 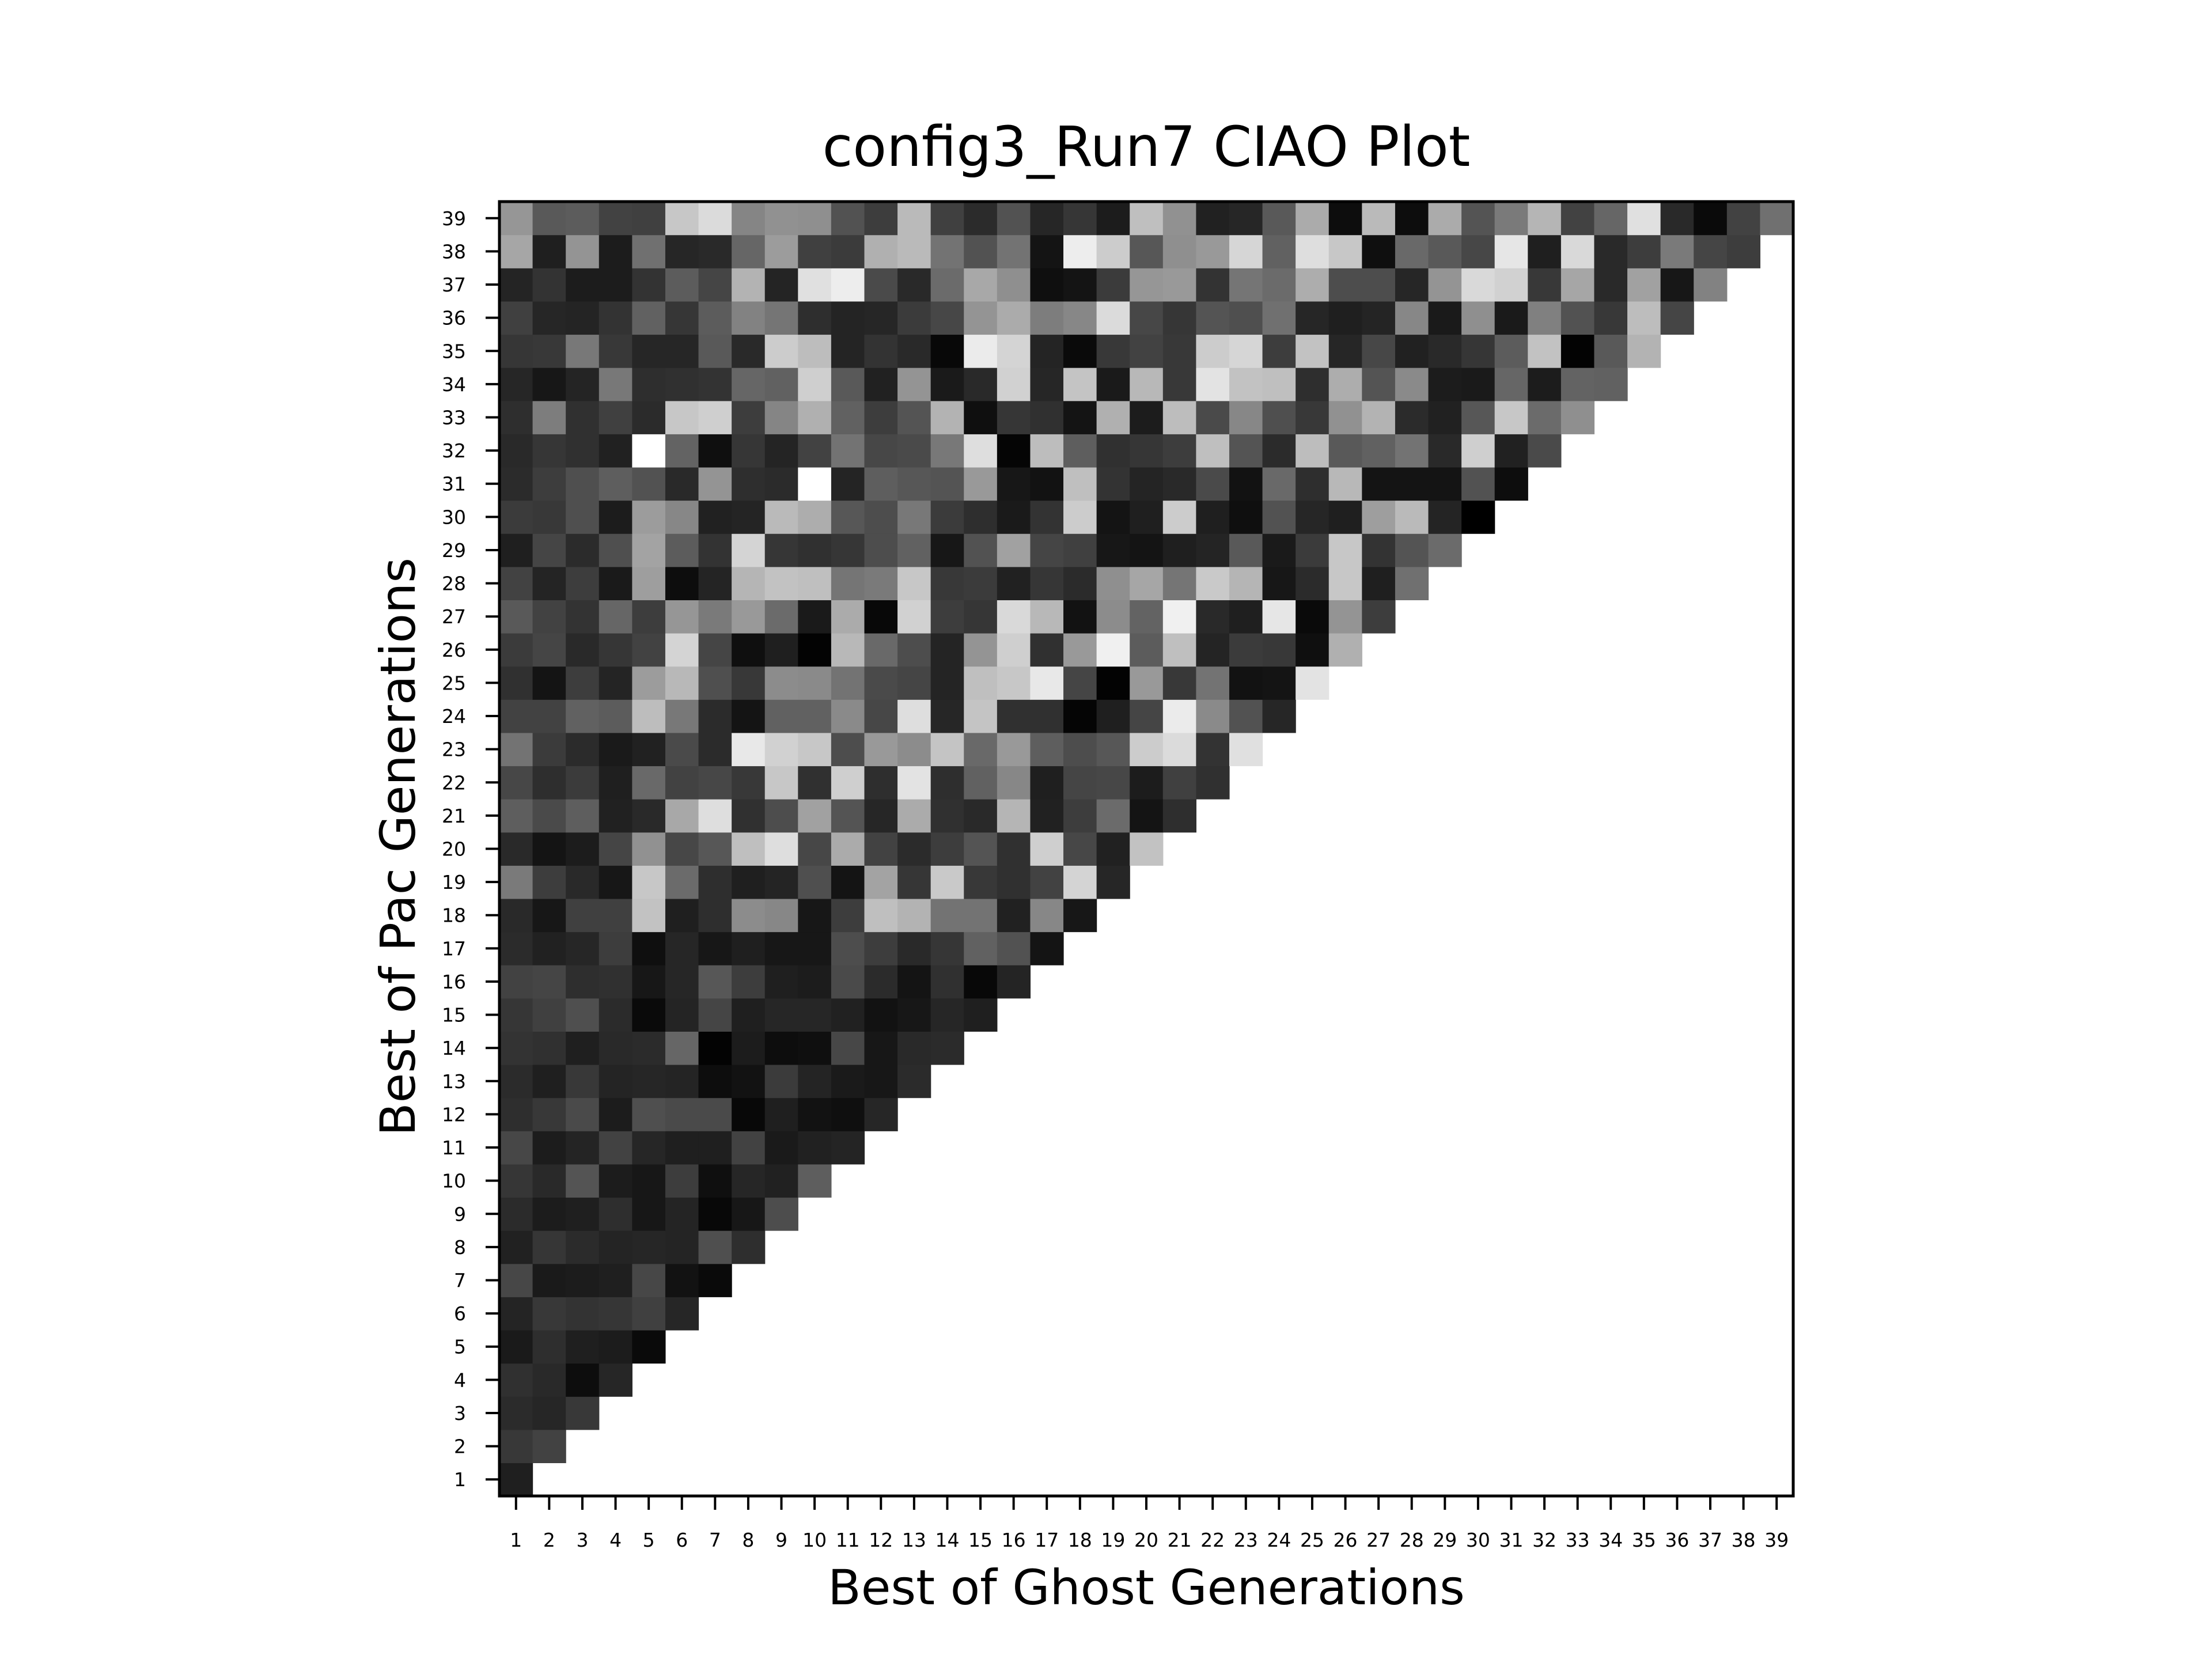 What do you see at coordinates (715, 849) in the screenshot?
I see `heatmap-cell-pac20-ghost7` at bounding box center [715, 849].